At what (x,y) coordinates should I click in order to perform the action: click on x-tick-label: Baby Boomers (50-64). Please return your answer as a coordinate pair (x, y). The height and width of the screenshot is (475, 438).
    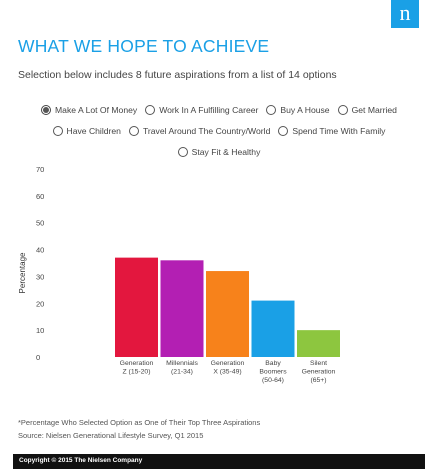
    Looking at the image, I should click on (273, 372).